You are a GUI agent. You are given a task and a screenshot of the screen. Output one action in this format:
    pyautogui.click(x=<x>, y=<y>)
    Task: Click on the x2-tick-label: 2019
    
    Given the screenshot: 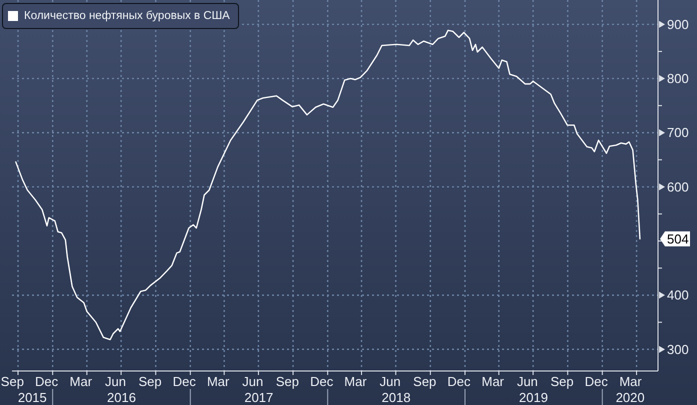 What is the action you would take?
    pyautogui.click(x=533, y=397)
    